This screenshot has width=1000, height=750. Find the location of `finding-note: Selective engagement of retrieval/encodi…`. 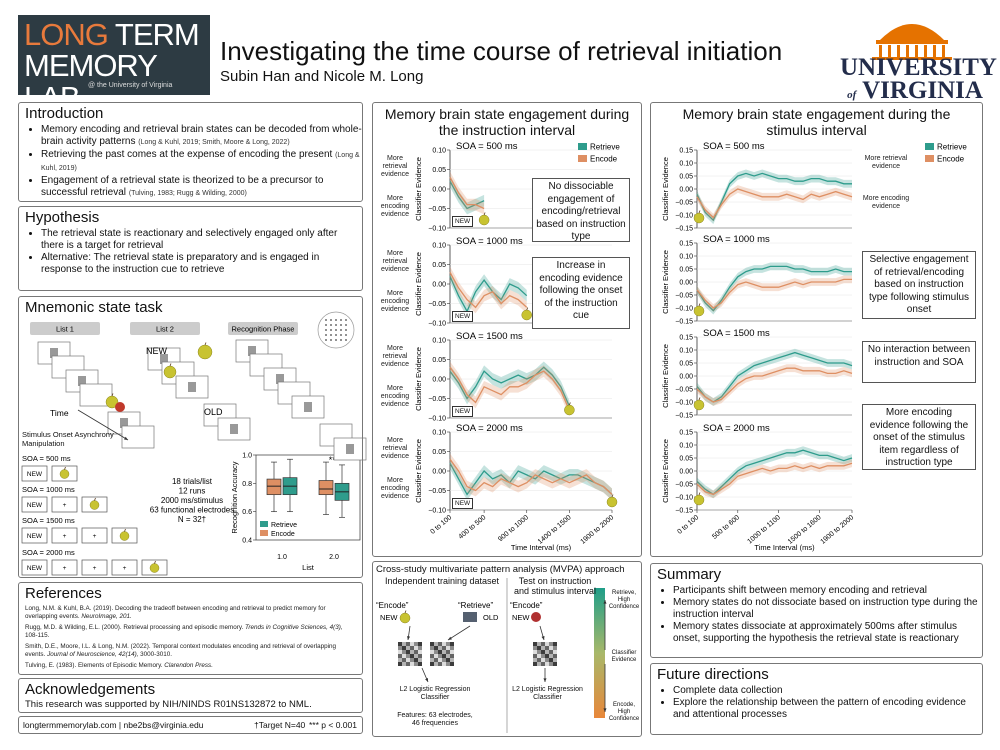

finding-note: Selective engagement of retrieval/encodi… is located at coordinates (919, 285).